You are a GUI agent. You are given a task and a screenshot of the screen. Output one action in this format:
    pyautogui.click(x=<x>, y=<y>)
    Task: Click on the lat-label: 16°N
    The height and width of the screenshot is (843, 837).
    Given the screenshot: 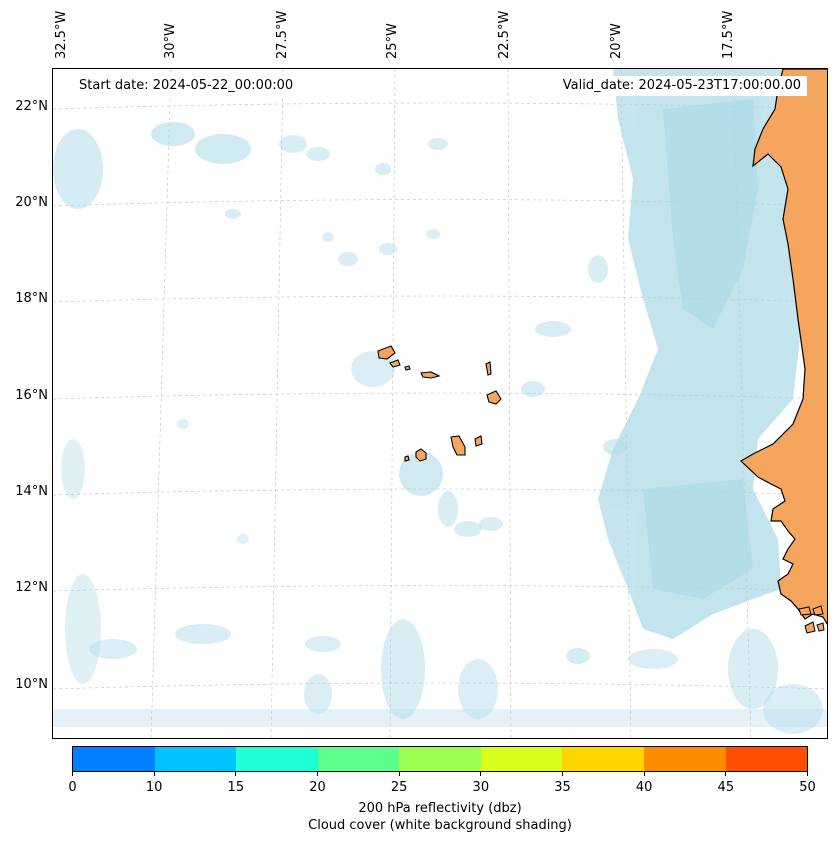 What is the action you would take?
    pyautogui.click(x=31, y=395)
    